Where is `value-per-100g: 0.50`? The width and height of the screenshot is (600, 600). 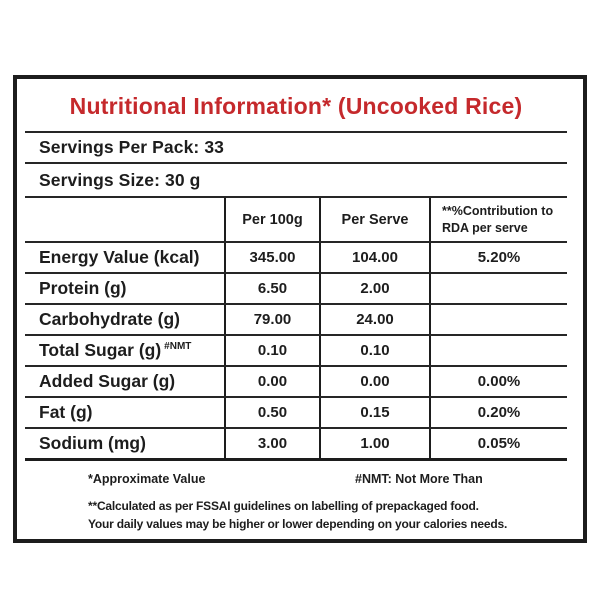 value-per-100g: 0.50 is located at coordinates (272, 413).